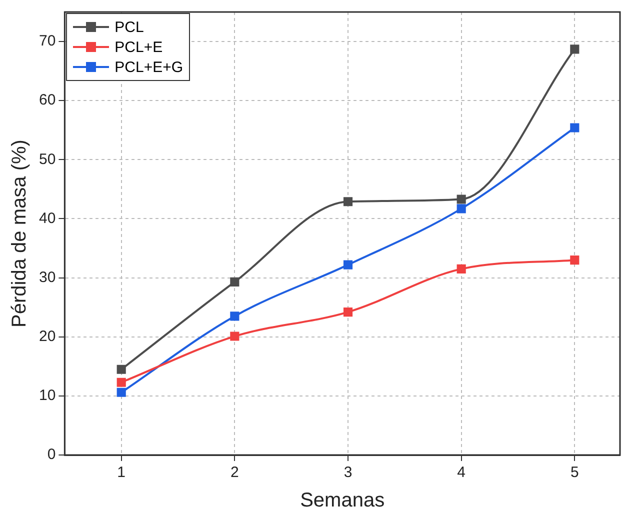 Image resolution: width=628 pixels, height=521 pixels. What do you see at coordinates (47, 100) in the screenshot?
I see `y-tick-label: 60` at bounding box center [47, 100].